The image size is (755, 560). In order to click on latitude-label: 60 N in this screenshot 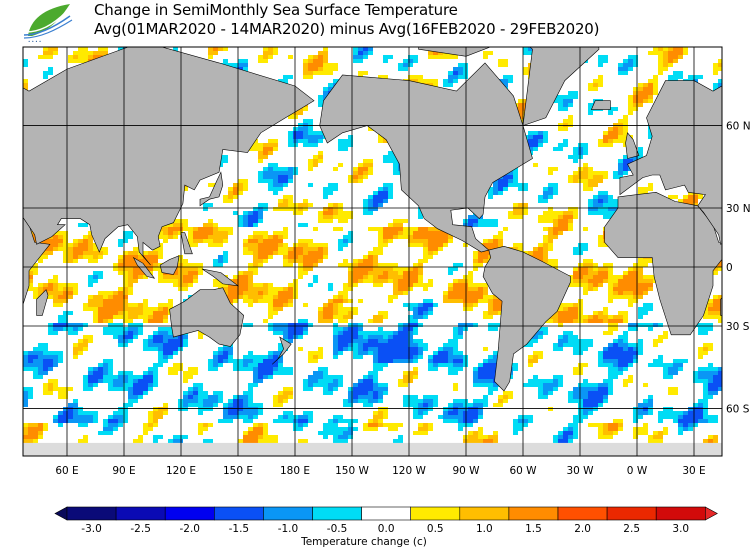, I will do `click(738, 127)`.